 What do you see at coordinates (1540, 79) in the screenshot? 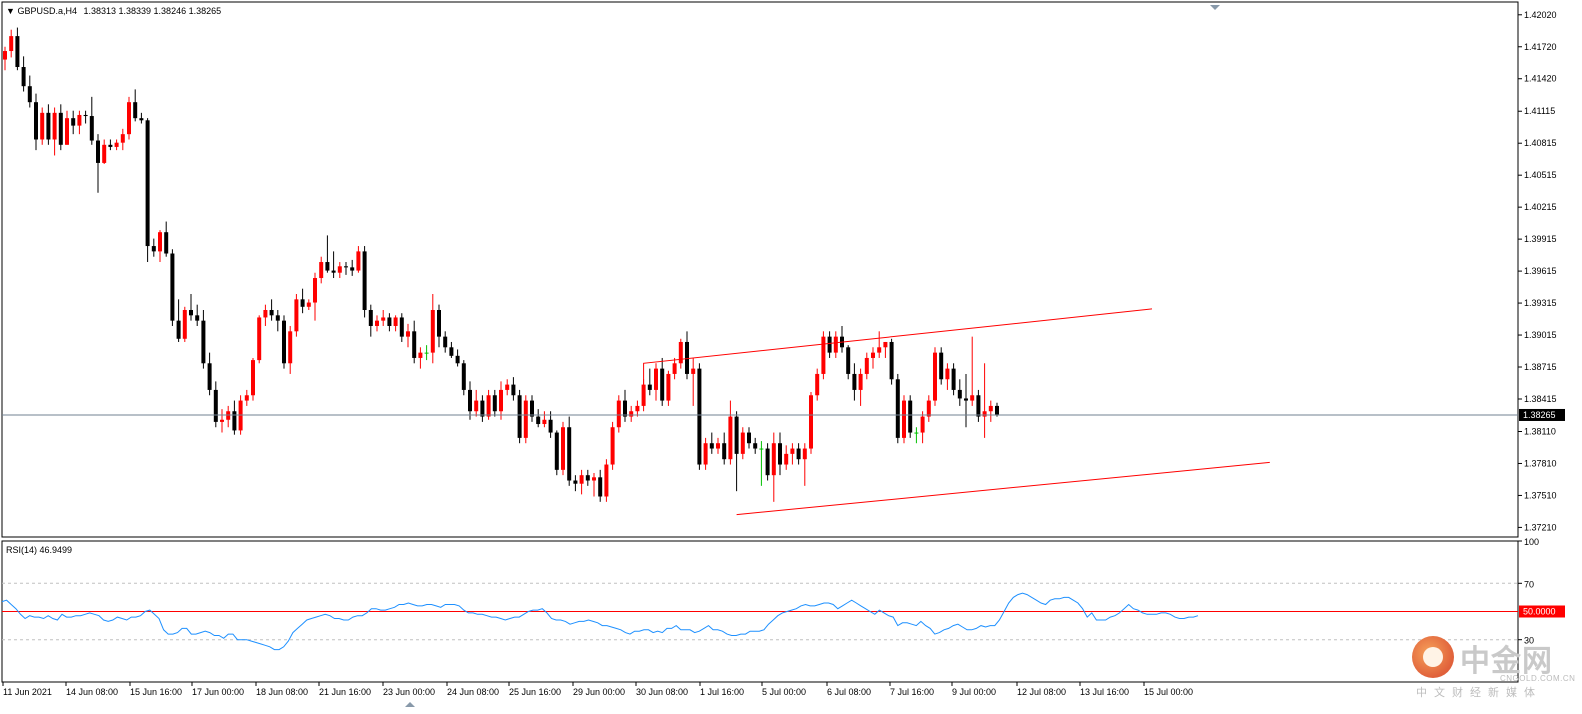
I see `price-tick-label: 1.41420` at bounding box center [1540, 79].